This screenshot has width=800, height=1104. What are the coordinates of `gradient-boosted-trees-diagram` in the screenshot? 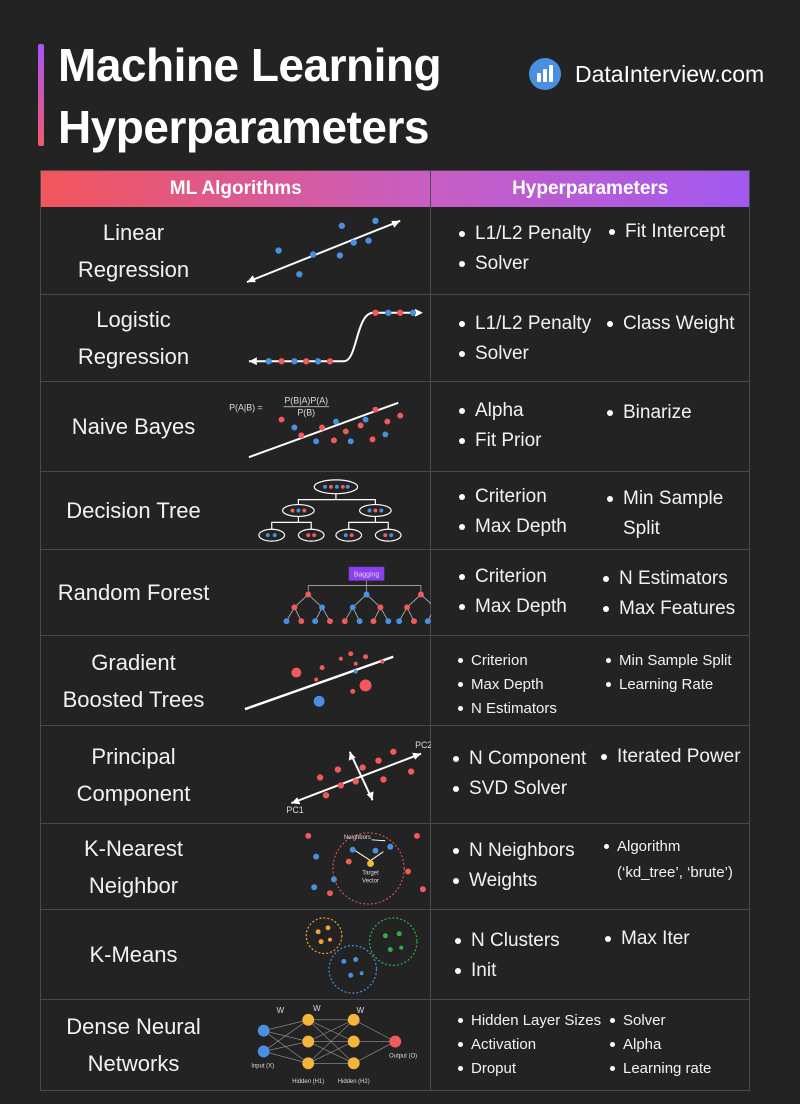 It's located at (319, 681).